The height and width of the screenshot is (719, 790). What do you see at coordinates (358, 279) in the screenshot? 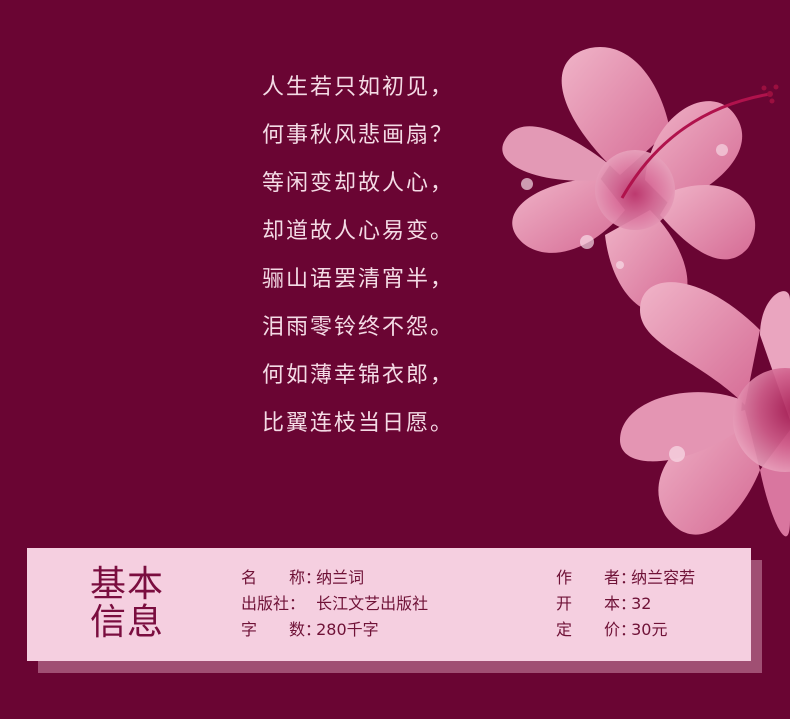
I see `poem-line-5: 骊山语罢清宵半，` at bounding box center [358, 279].